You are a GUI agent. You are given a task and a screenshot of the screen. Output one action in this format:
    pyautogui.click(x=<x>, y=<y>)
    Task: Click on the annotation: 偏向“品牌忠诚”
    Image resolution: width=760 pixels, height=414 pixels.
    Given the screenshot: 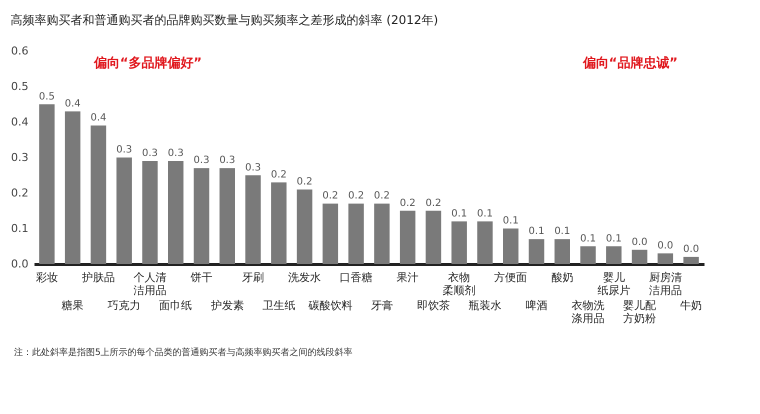 What is the action you would take?
    pyautogui.click(x=630, y=63)
    